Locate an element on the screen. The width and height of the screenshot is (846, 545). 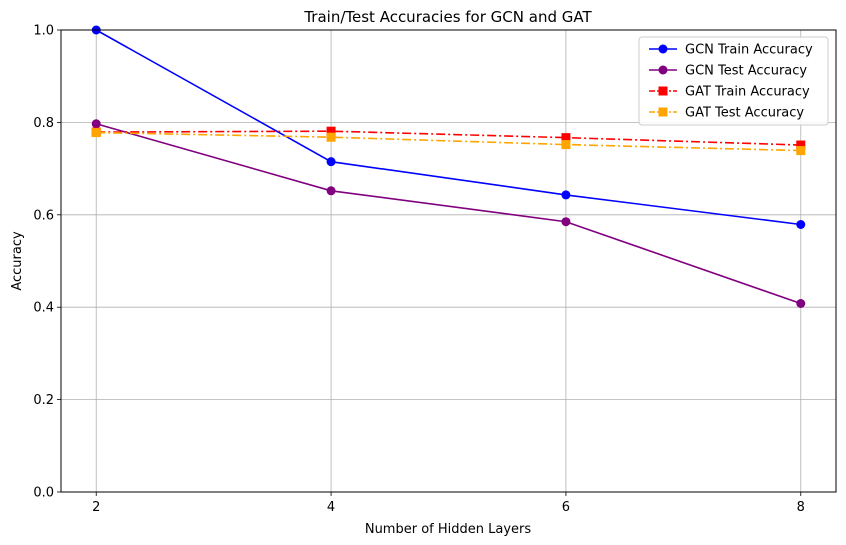
x-axis-label: Number of Hidden Layers is located at coordinates (448, 529).